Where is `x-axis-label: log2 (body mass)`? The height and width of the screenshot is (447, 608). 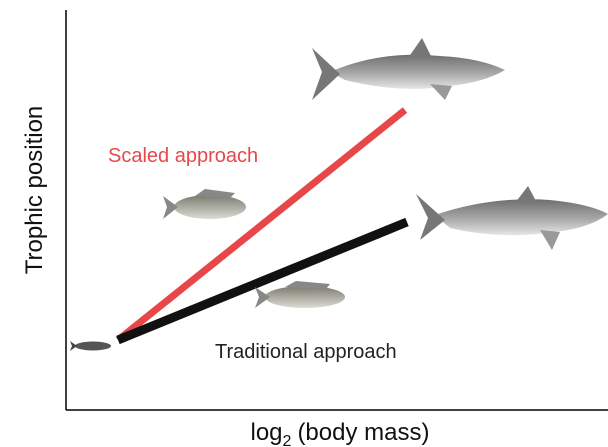
x-axis-label: log2 (body mass) is located at coordinates (340, 433).